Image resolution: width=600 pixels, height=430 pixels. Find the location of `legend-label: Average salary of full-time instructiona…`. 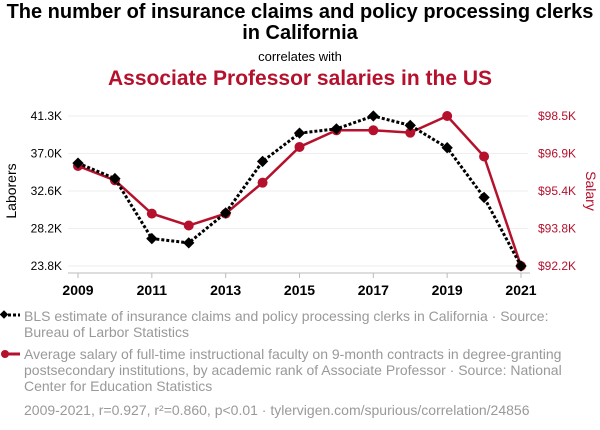

legend-label: Average salary of full-time instructiona… is located at coordinates (293, 370).